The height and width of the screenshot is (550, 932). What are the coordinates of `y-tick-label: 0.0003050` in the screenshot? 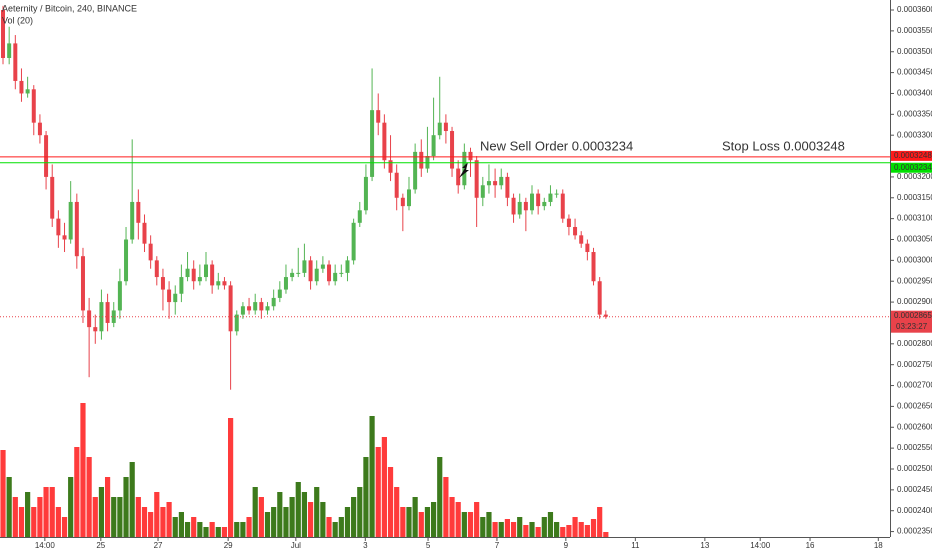 It's located at (914, 239).